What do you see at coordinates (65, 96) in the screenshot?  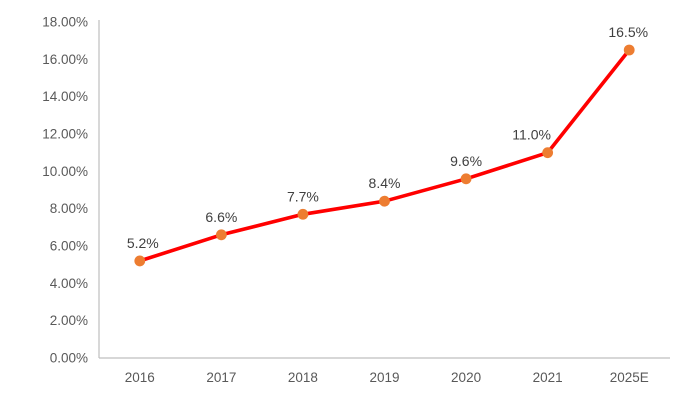 I see `y-axis-tick-label: 14.00%` at bounding box center [65, 96].